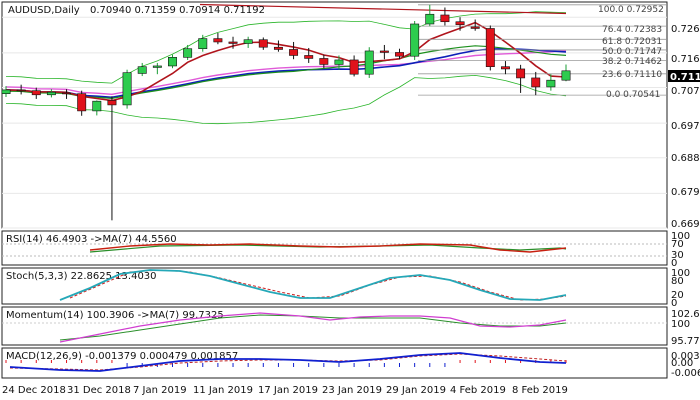  I want to click on date-tick: 8 Feb 2019, so click(540, 390).